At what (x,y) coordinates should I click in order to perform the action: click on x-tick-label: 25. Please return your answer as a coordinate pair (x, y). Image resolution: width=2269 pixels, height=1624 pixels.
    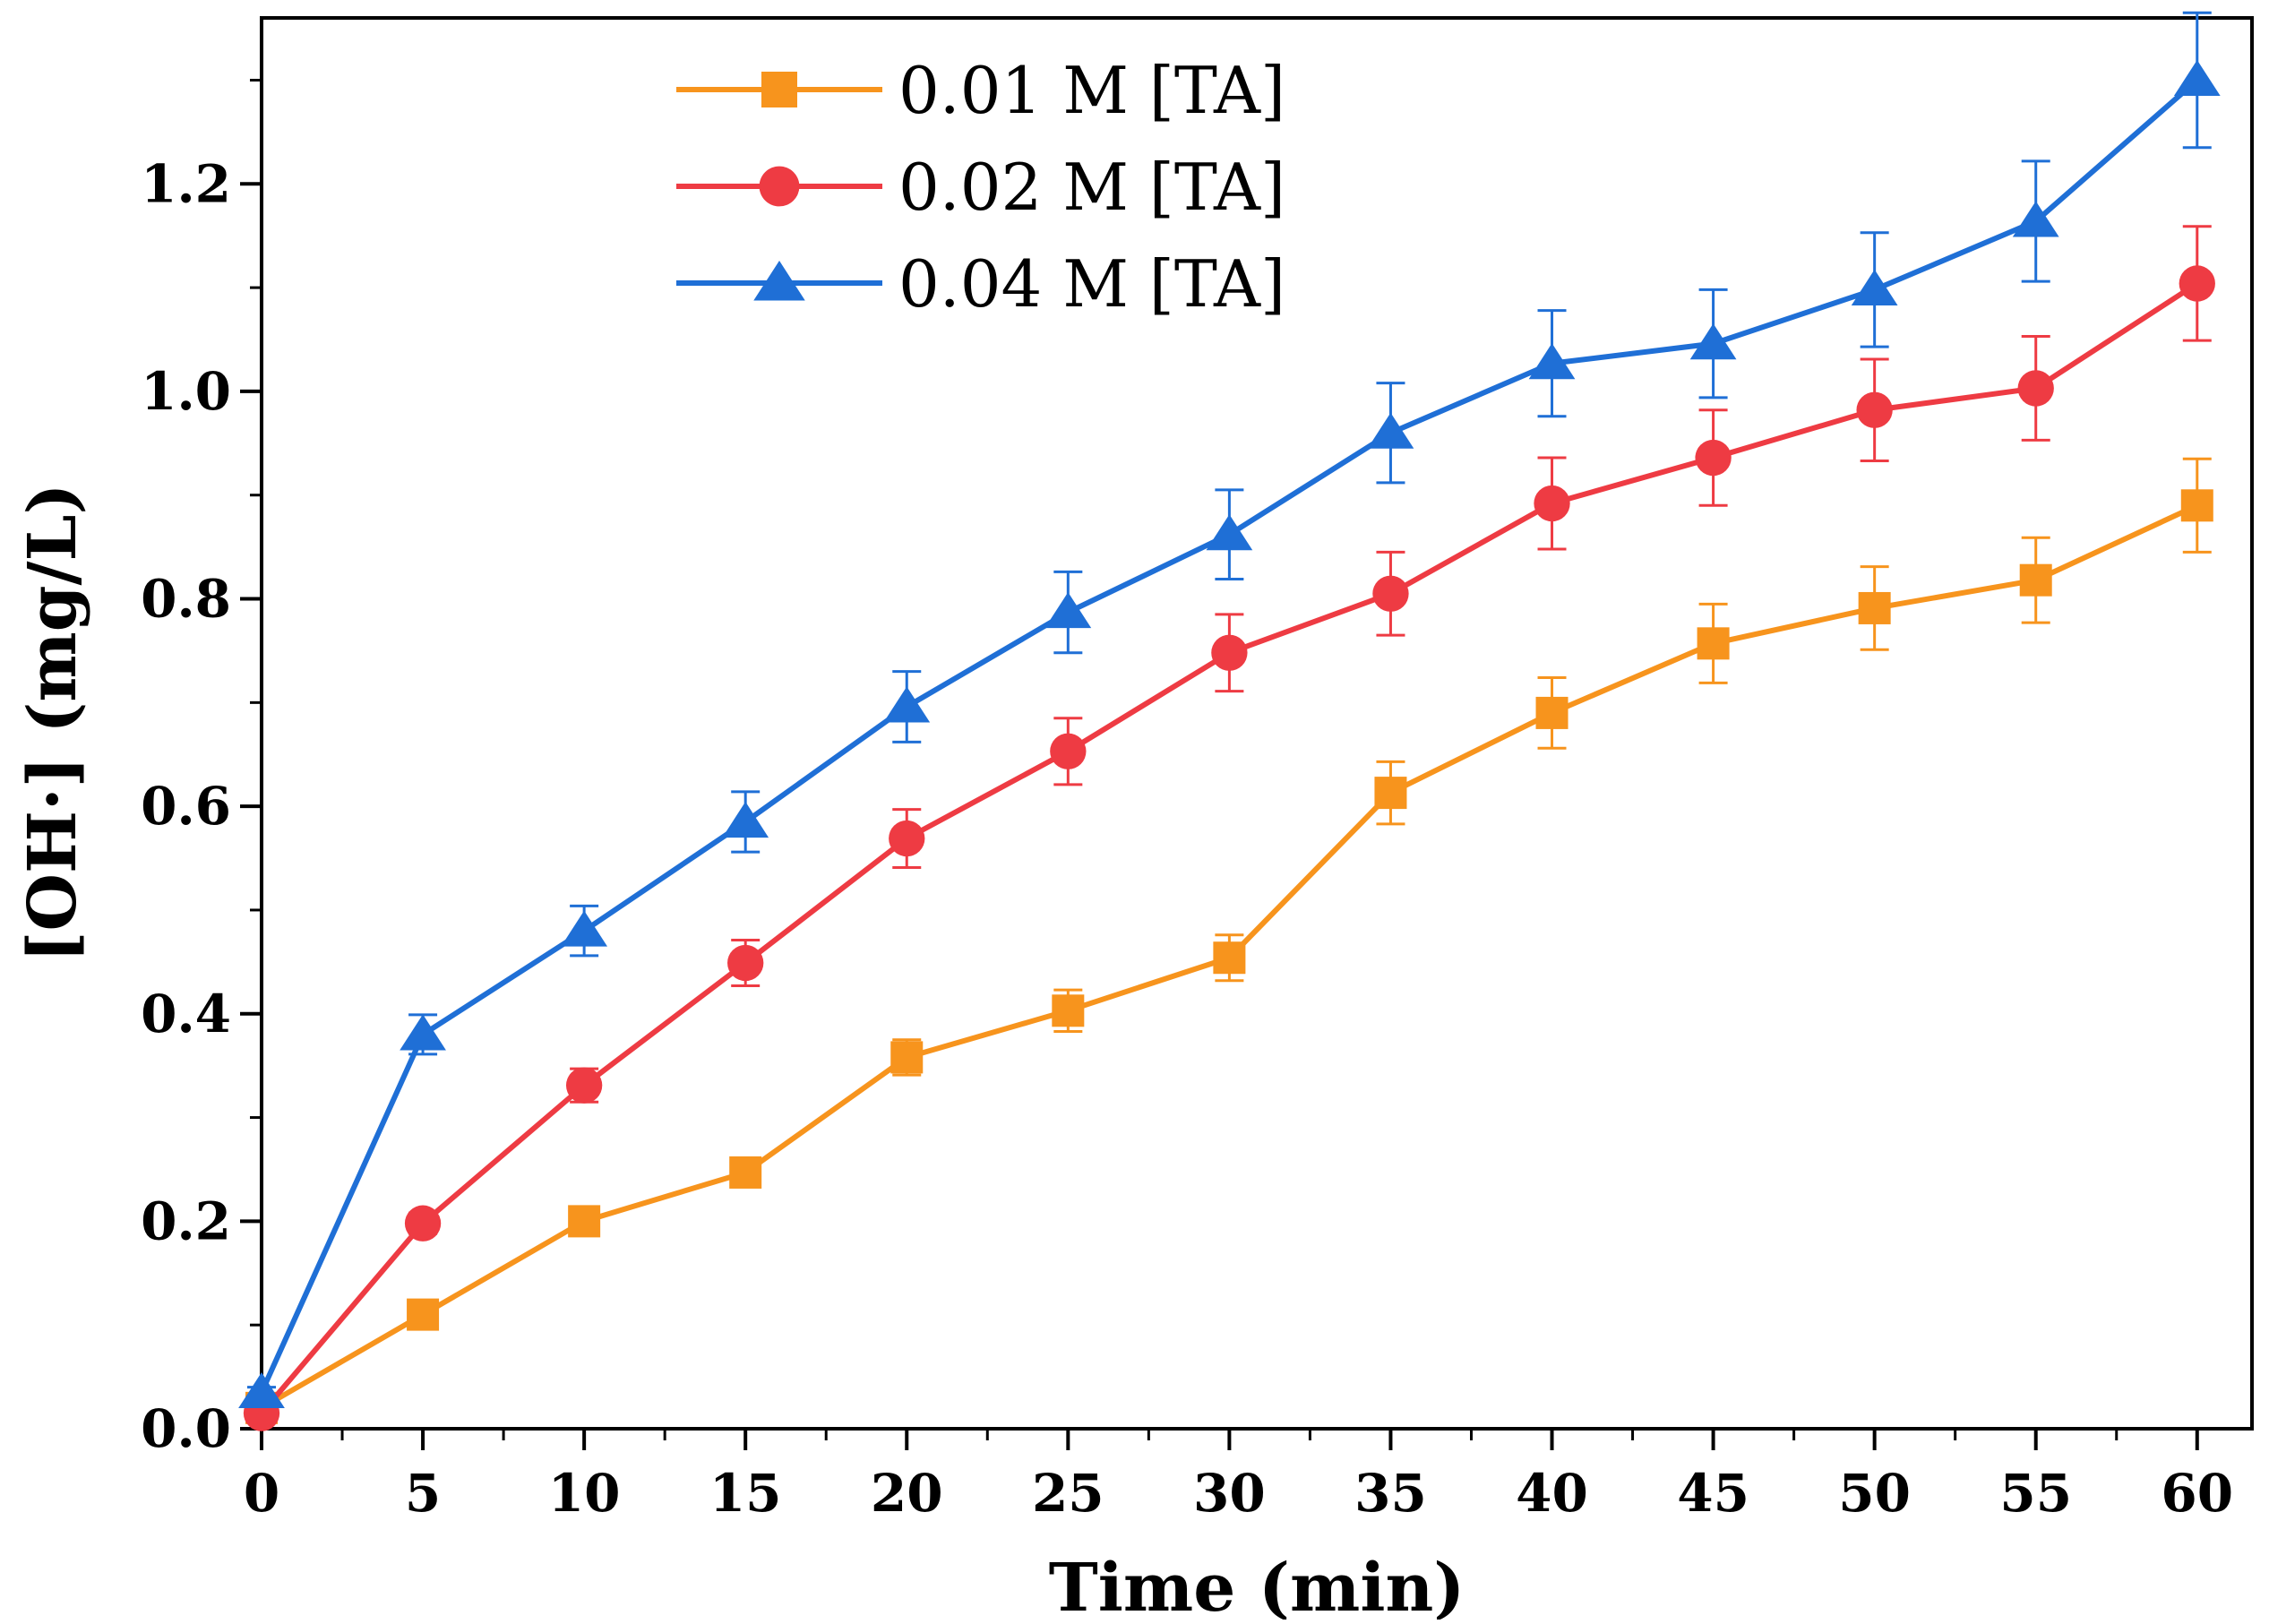
    Looking at the image, I should click on (1068, 1493).